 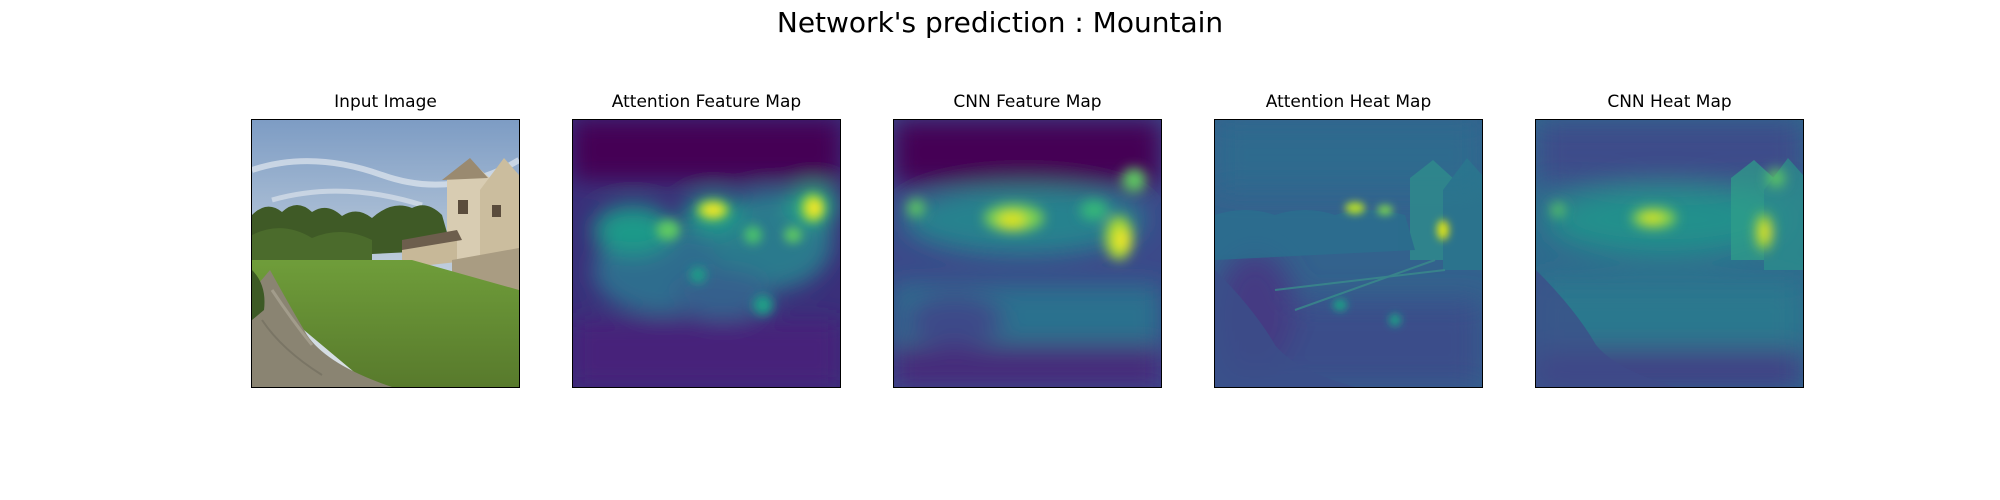 What do you see at coordinates (1000, 22) in the screenshot?
I see `figure-title: Network's prediction : Mountain` at bounding box center [1000, 22].